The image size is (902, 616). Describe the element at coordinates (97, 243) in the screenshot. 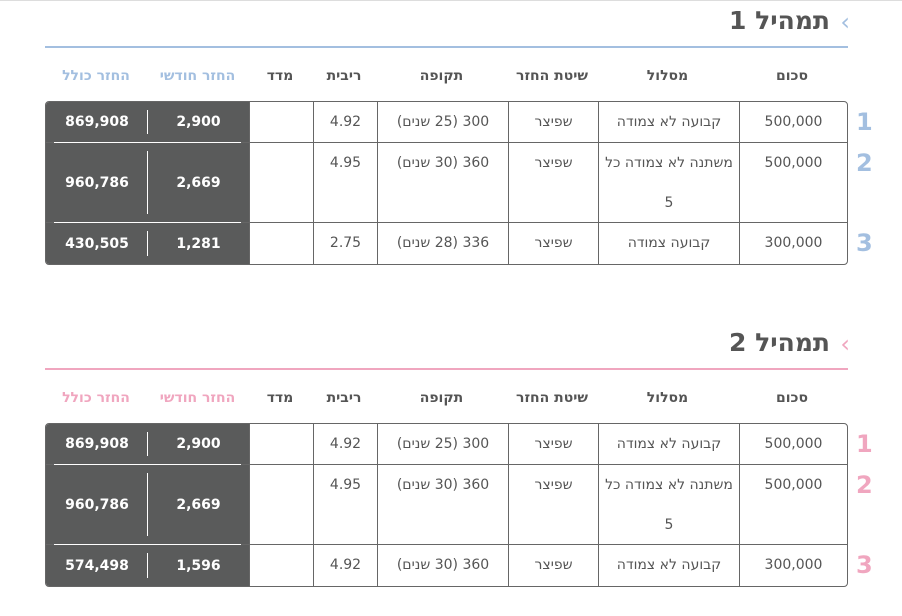

I see `cell-total: 430,505` at that location.